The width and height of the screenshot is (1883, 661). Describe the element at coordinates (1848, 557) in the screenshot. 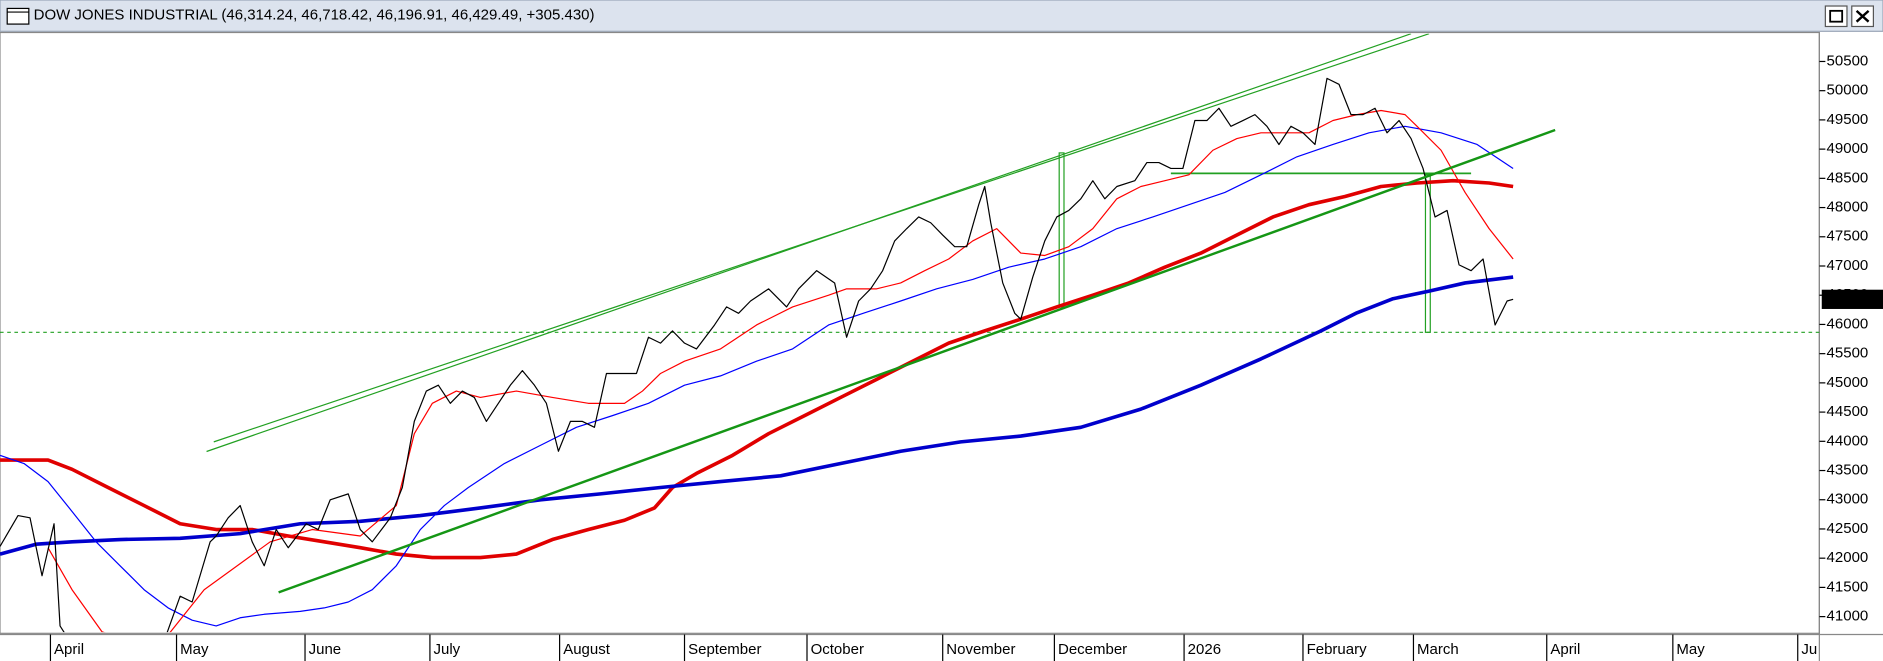

I see `y-tick-label: 42000` at that location.